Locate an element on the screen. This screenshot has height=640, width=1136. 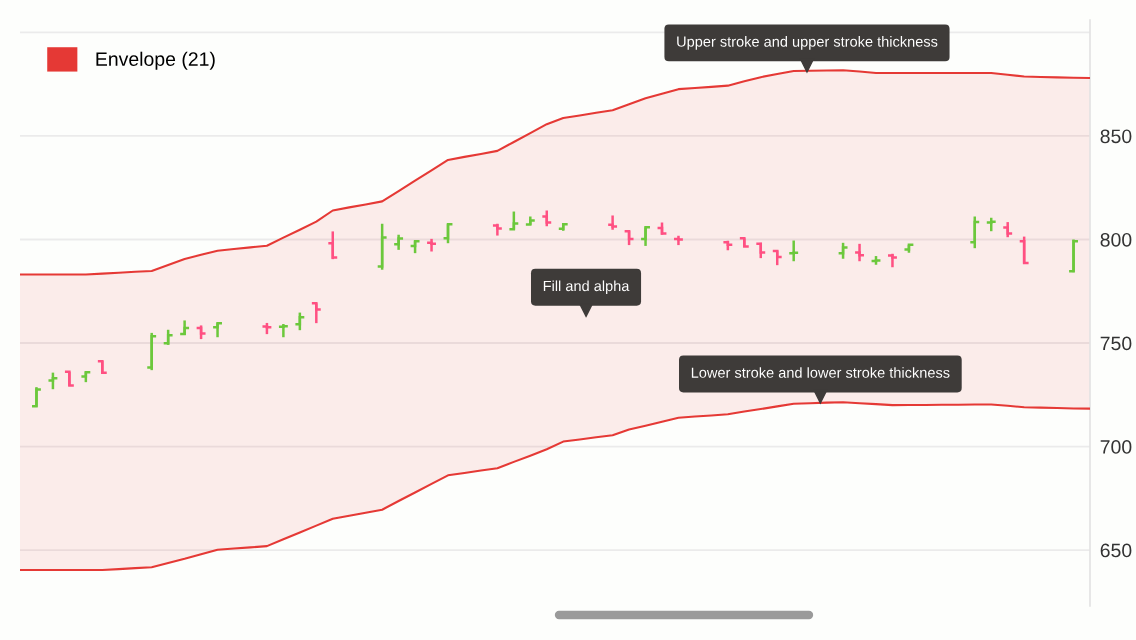
legend-label: Envelope (21) is located at coordinates (155, 60).